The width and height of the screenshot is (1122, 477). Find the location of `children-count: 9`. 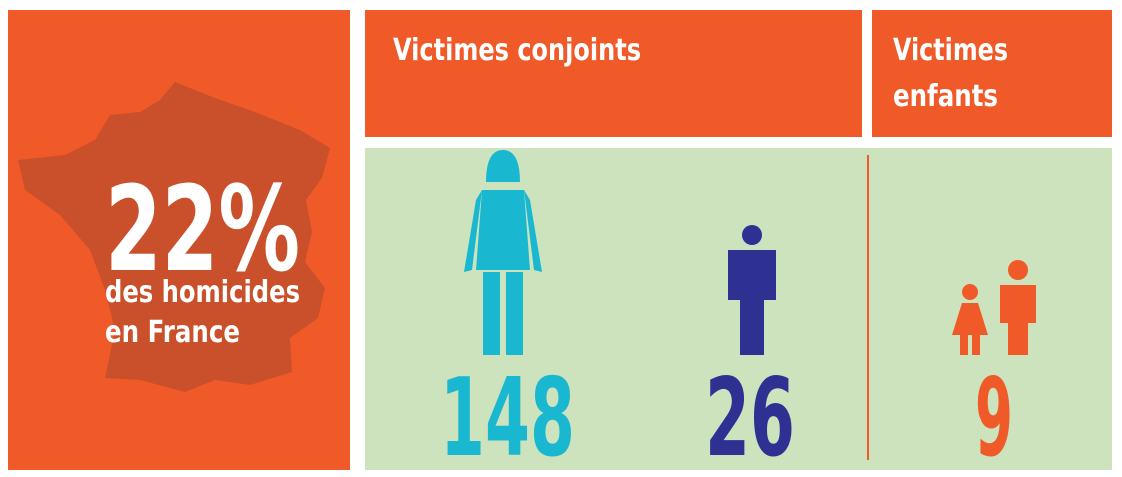

children-count: 9 is located at coordinates (994, 416).